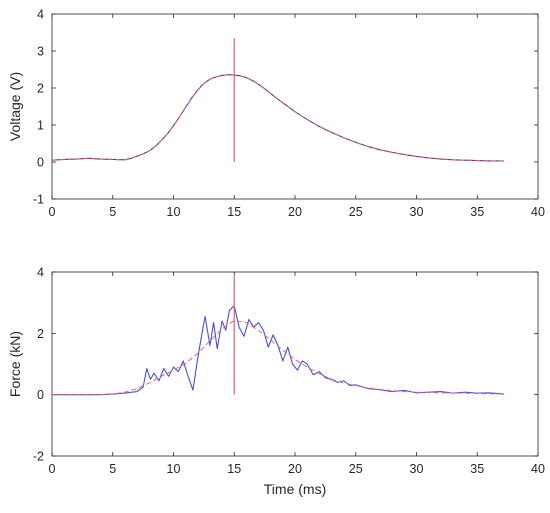  Describe the element at coordinates (417, 212) in the screenshot. I see `voltage-x-tick-label: 30` at that location.